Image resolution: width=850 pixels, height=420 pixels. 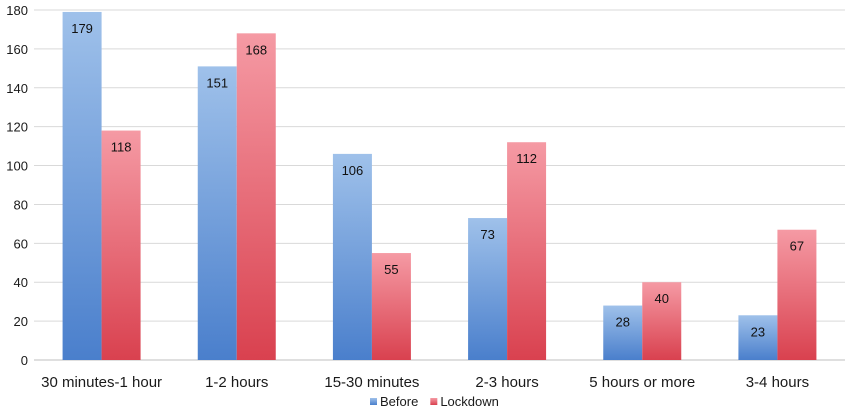 I want to click on data-label: 118, so click(x=121, y=147).